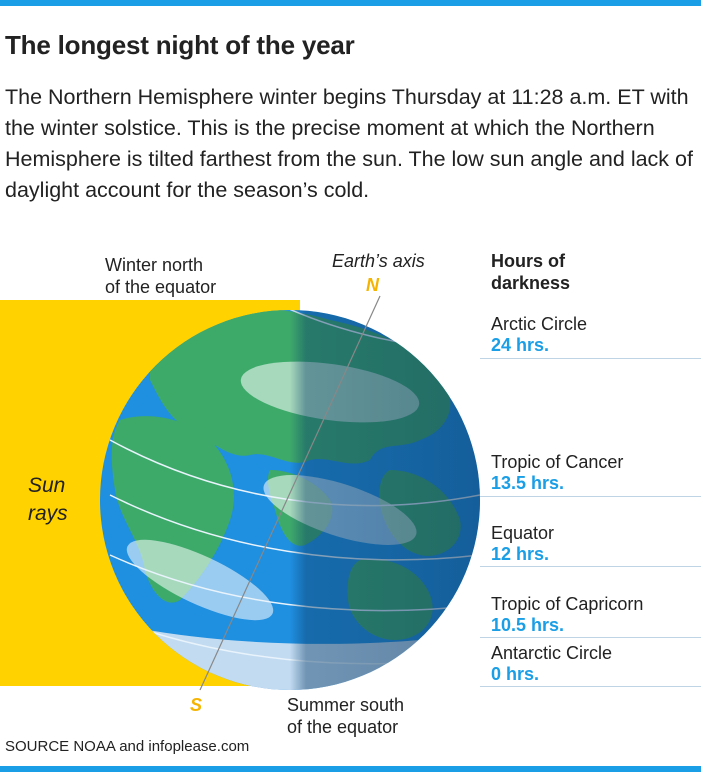 The image size is (701, 776). What do you see at coordinates (350, 3) in the screenshot?
I see `top-accent-bar` at bounding box center [350, 3].